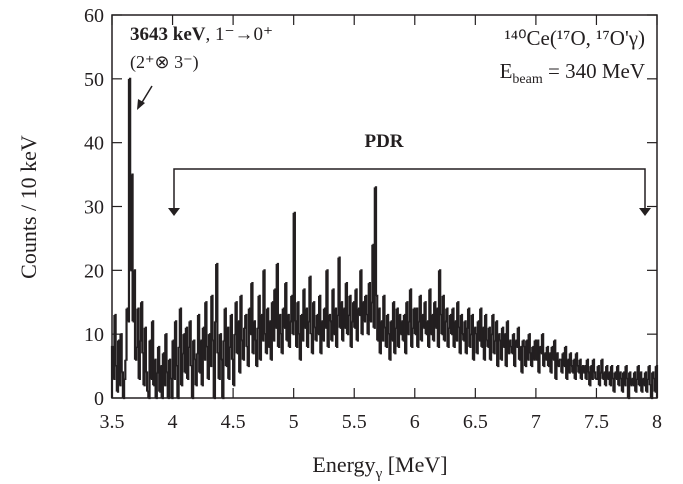  Describe the element at coordinates (536, 422) in the screenshot. I see `x-tick-label: 7` at that location.